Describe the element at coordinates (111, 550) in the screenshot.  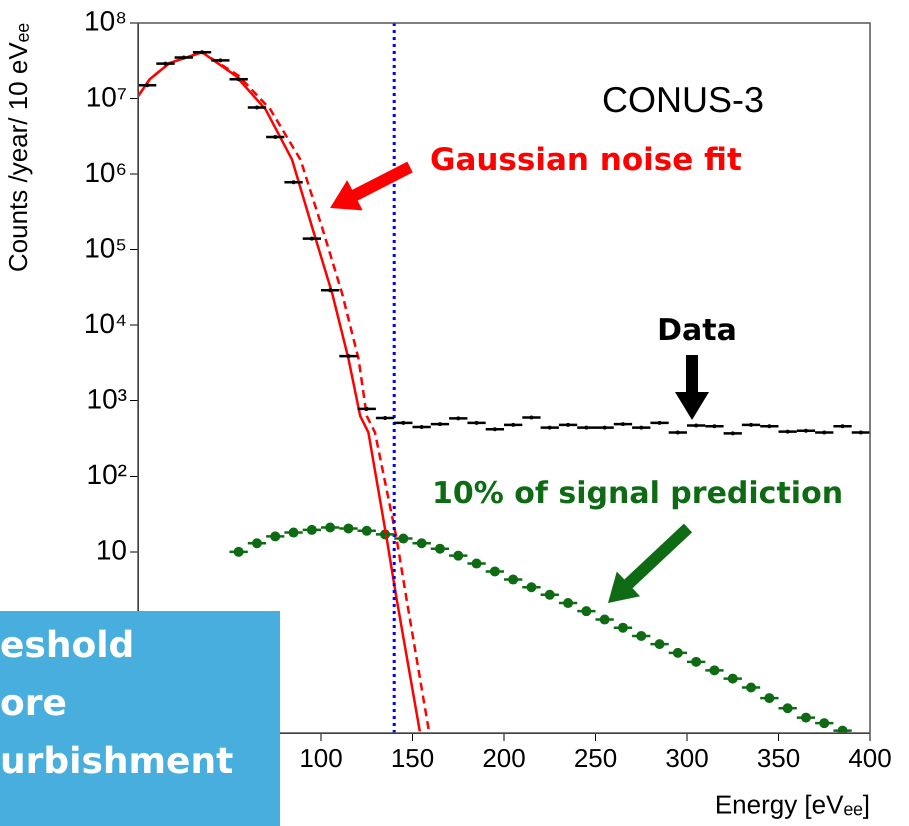
I see `y-tick-label: 10` at that location.